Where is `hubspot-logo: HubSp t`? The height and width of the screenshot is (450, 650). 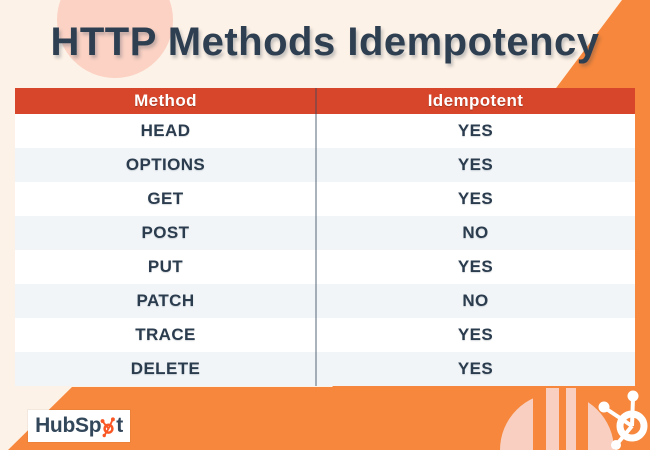 hubspot-logo: HubSp t is located at coordinates (79, 426).